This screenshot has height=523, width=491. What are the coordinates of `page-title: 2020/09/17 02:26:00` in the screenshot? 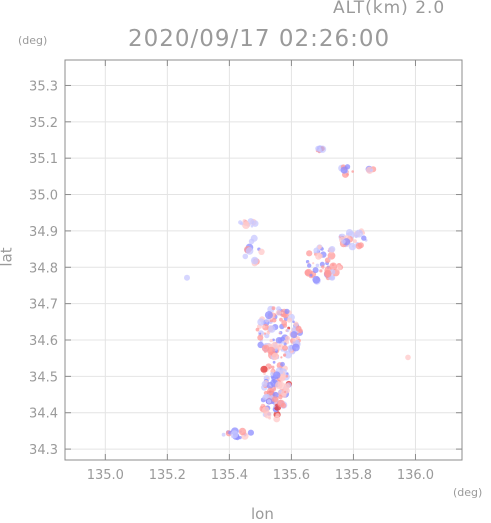 It's located at (259, 39).